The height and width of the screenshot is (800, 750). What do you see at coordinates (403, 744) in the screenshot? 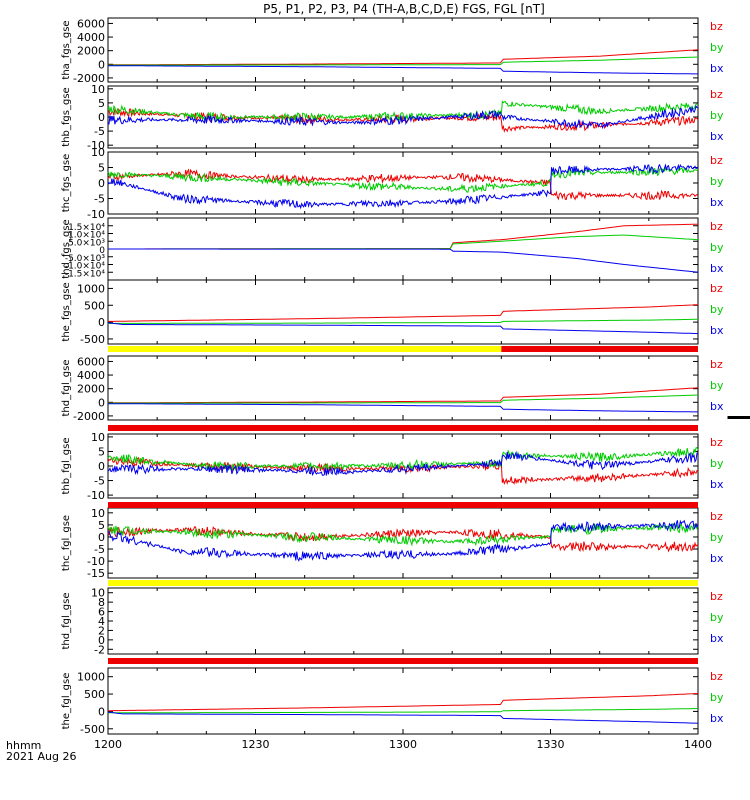
I see `time-axis: 1200 1230 1300 1330 1400` at bounding box center [403, 744].